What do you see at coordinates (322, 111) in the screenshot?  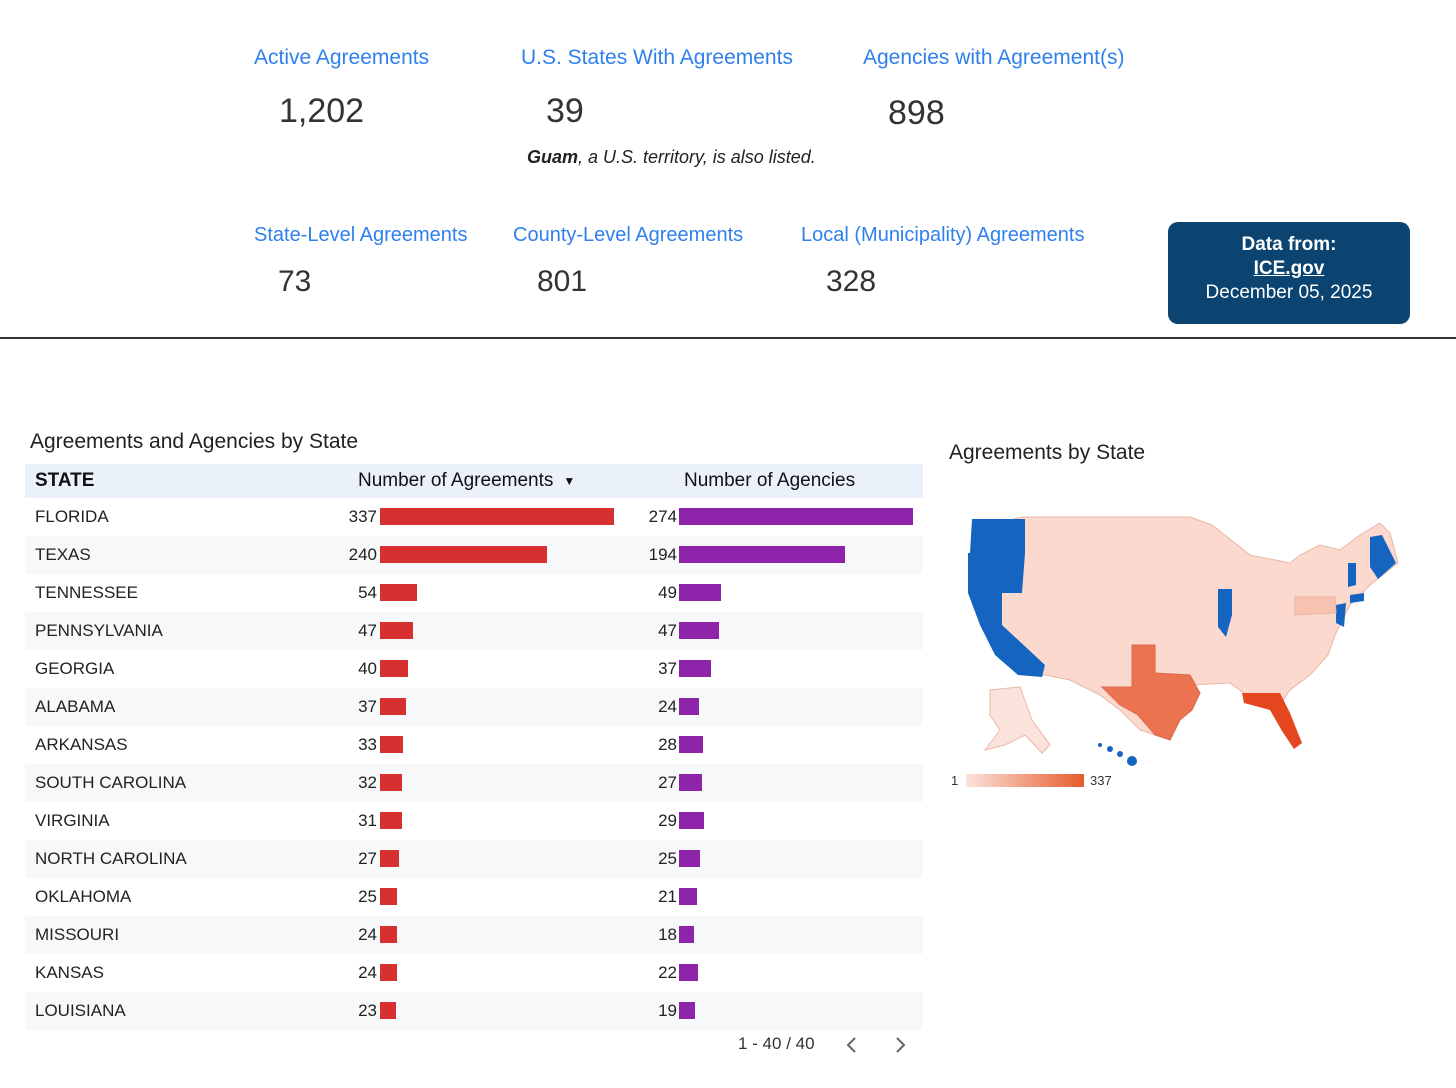 I see `stat-value-active-agreements: 1,202` at bounding box center [322, 111].